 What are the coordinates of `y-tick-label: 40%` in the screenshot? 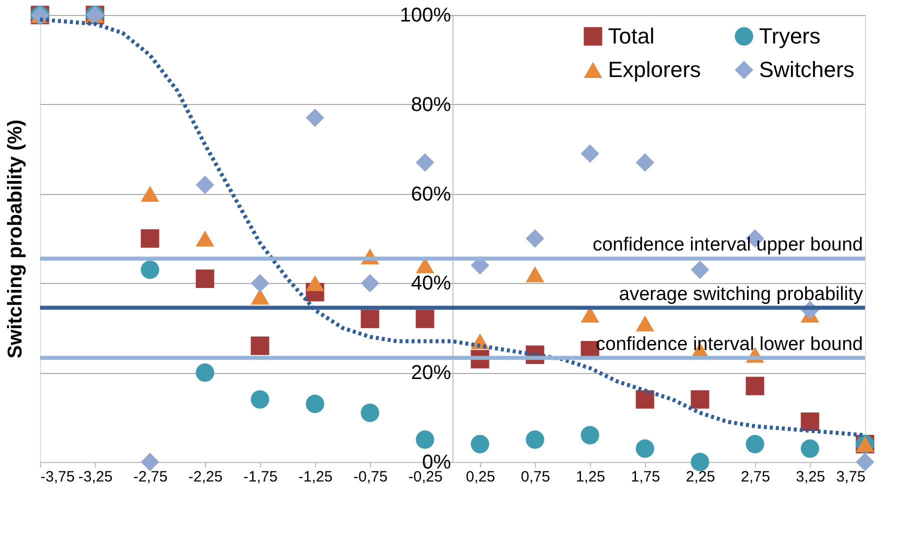 It's located at (431, 283).